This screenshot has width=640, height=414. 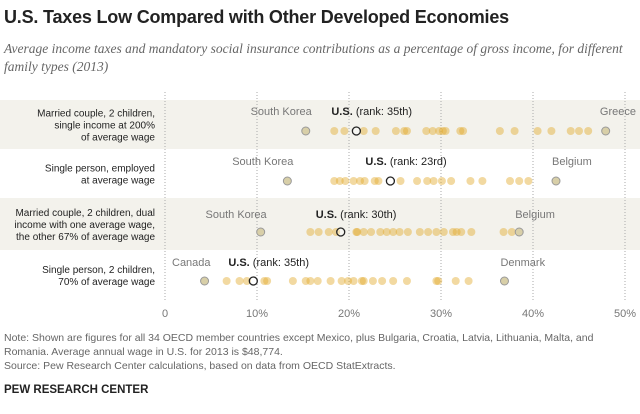 I want to click on row-label: Single person, employed at average wage, so click(x=100, y=175).